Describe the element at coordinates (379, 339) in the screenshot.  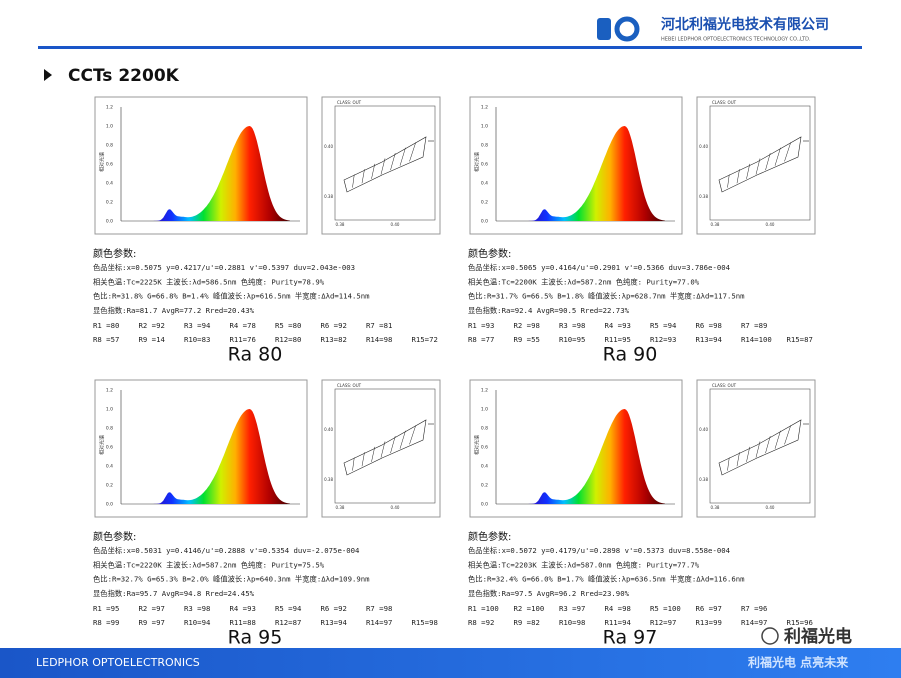
I see `cri-value: R14=98` at that location.